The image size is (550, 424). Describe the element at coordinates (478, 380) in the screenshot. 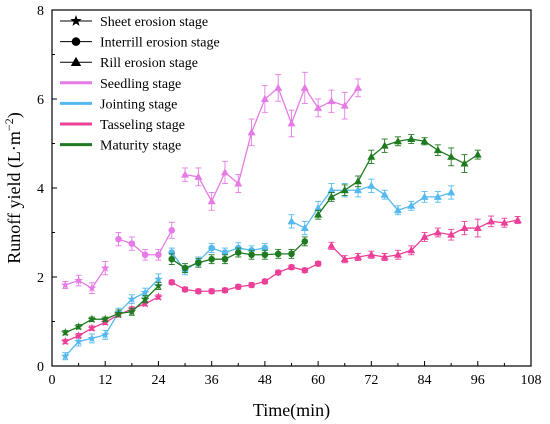

I see `x-tick-label: 96` at that location.